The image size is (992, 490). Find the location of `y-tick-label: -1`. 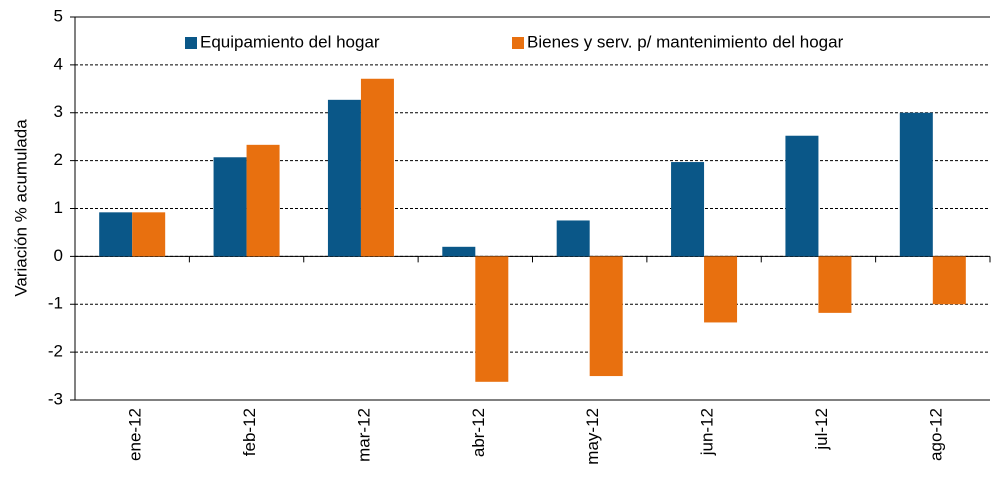

y-tick-label: -1 is located at coordinates (55, 303).